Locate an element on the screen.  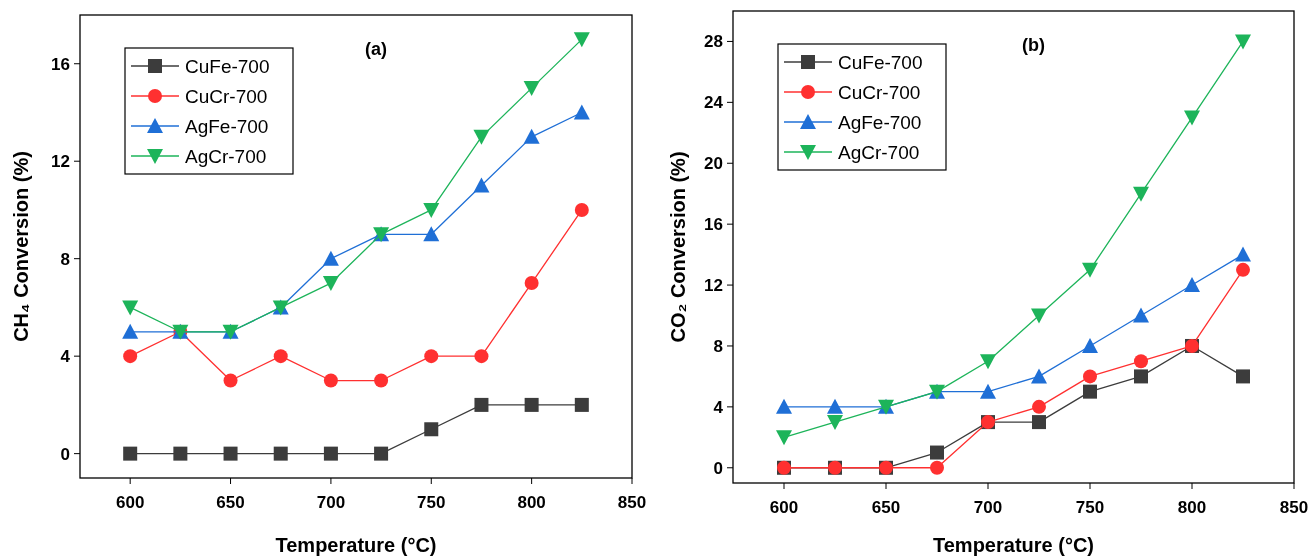
y-tick-label: 28 is located at coordinates (713, 42).